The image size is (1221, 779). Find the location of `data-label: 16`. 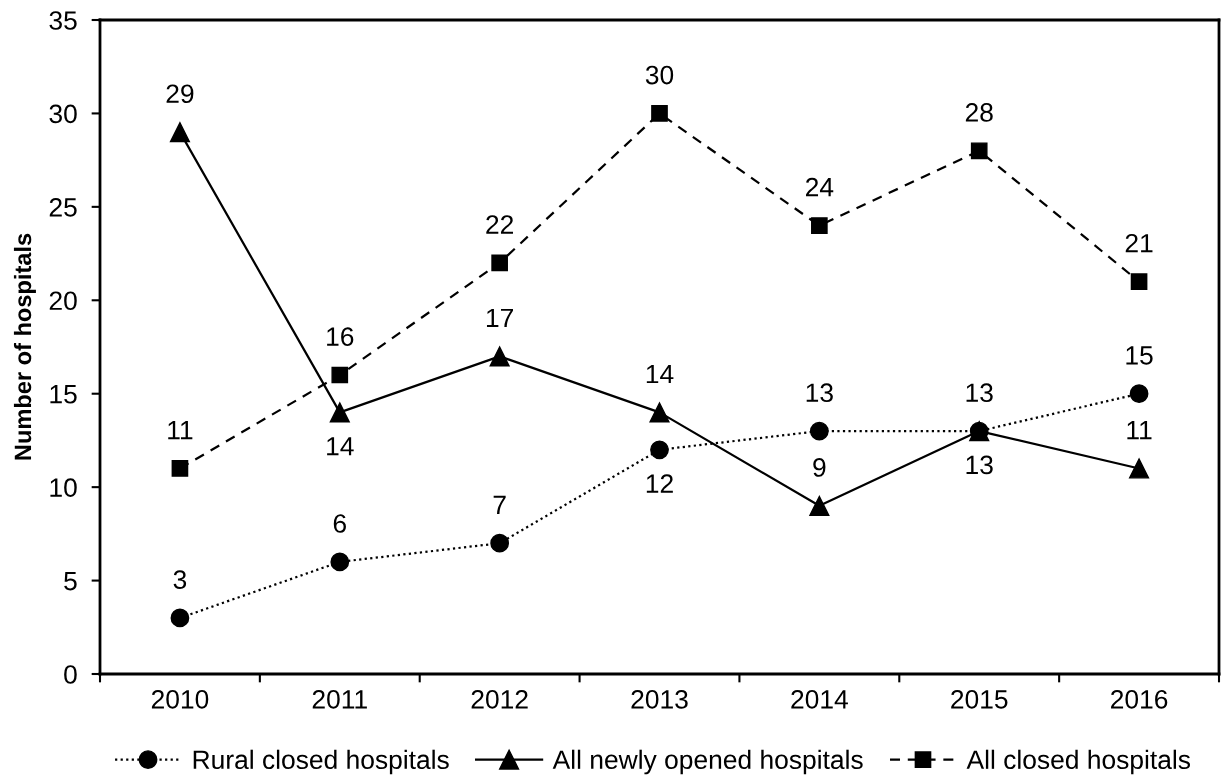

data-label: 16 is located at coordinates (340, 336).